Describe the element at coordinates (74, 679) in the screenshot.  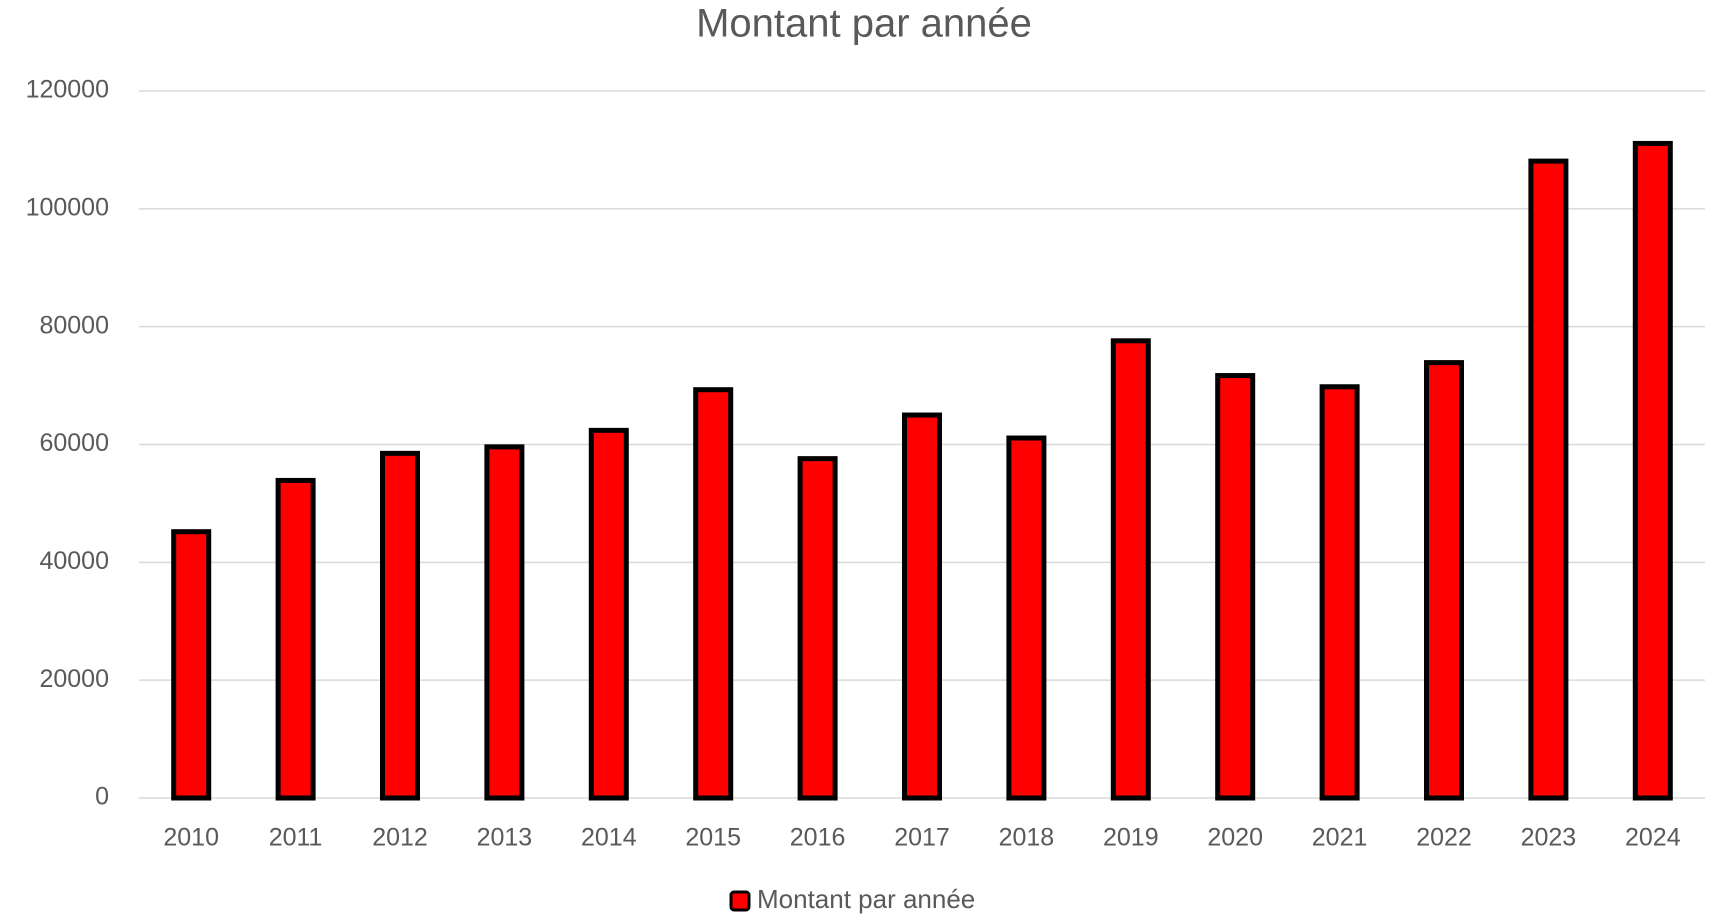
I see `y-tick-label: 20000` at that location.